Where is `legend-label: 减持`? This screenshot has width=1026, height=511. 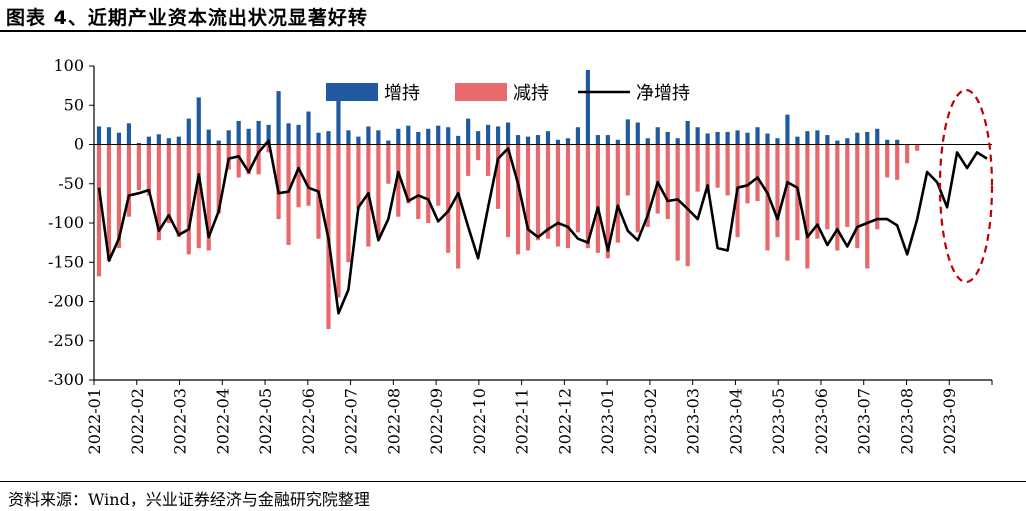
legend-label: 减持 is located at coordinates (531, 93).